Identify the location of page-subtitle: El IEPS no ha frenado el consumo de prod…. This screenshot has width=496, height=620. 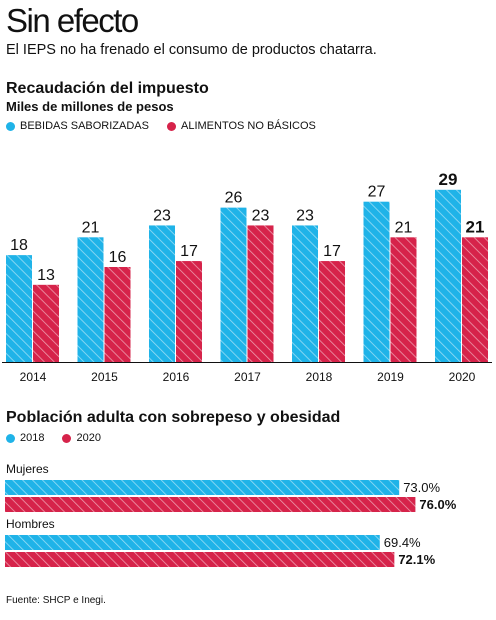
(191, 50).